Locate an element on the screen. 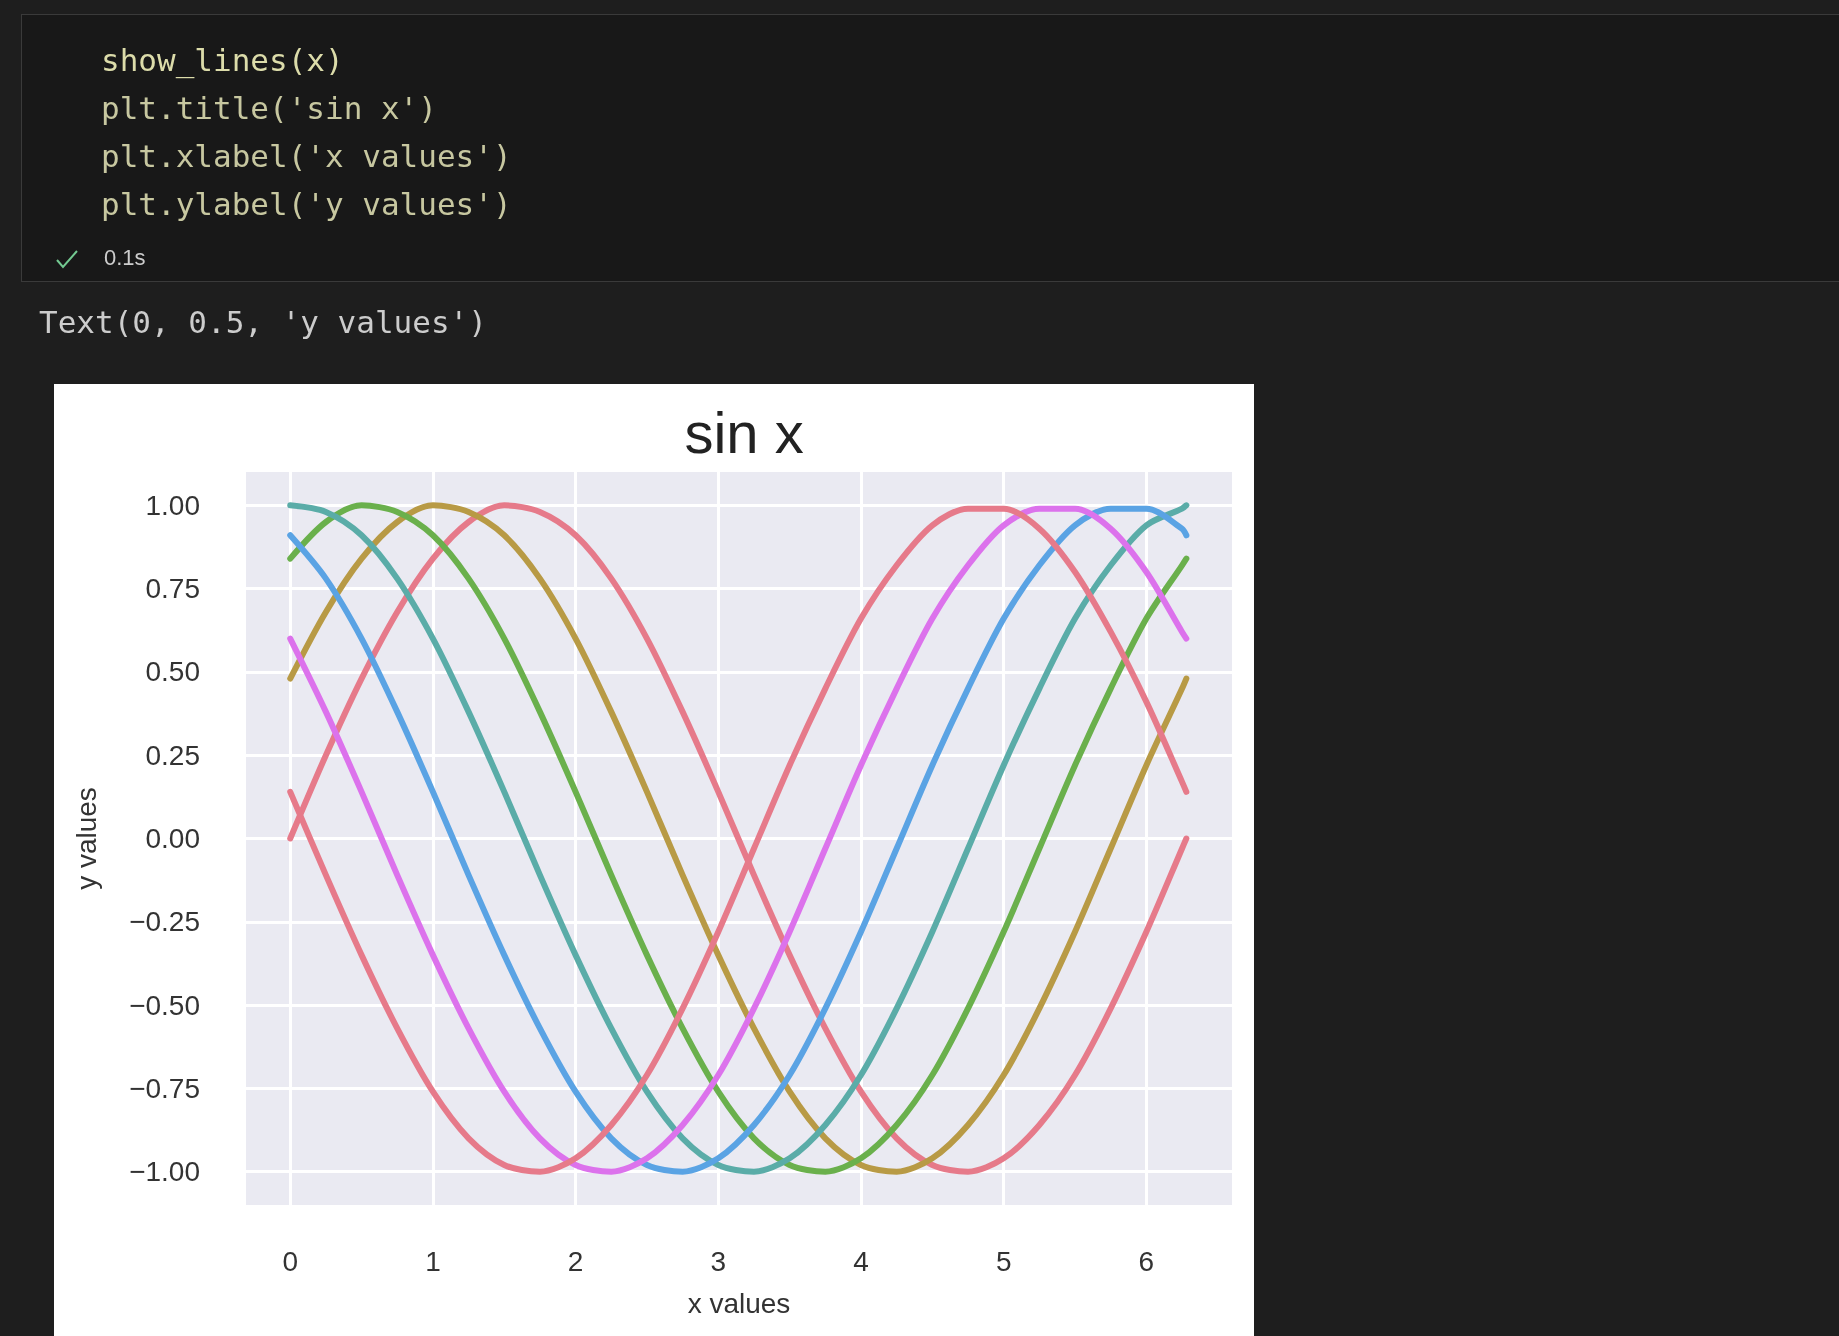 The height and width of the screenshot is (1336, 1839). y-tick-label: 0.50 is located at coordinates (172, 672).